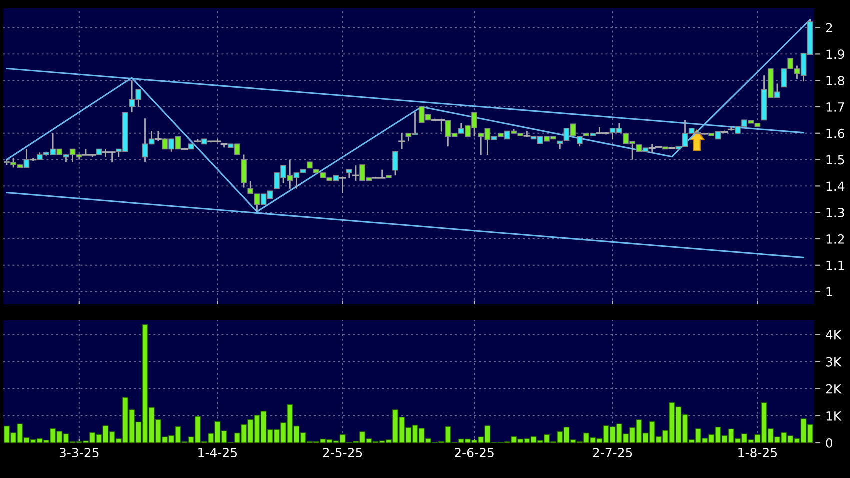 This screenshot has width=850, height=478. What do you see at coordinates (835, 213) in the screenshot?
I see `y-tick-label: 1.3` at bounding box center [835, 213].